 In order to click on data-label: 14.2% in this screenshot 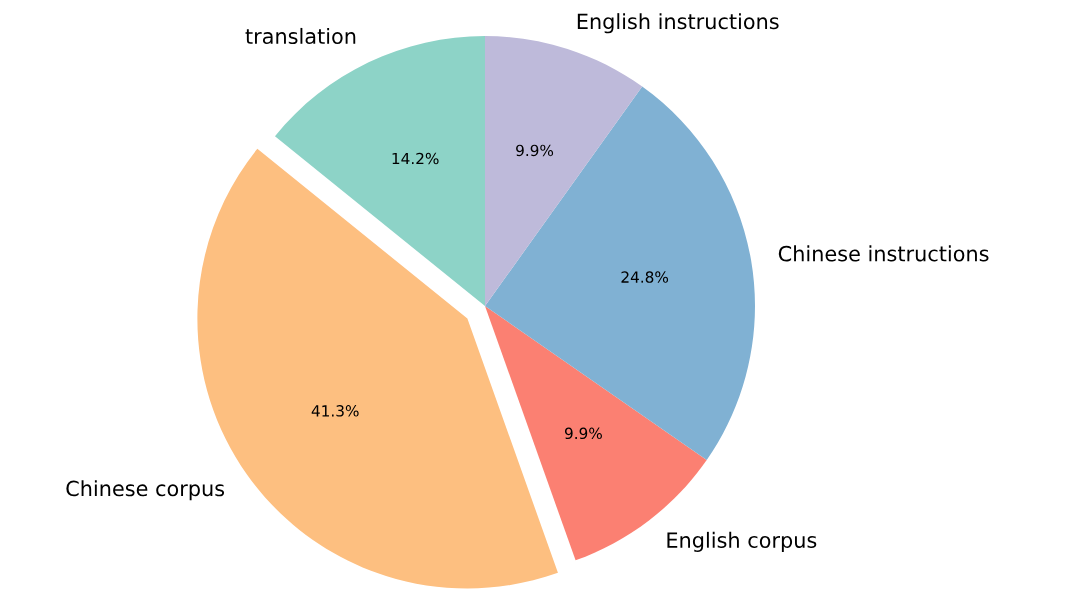, I will do `click(415, 158)`.